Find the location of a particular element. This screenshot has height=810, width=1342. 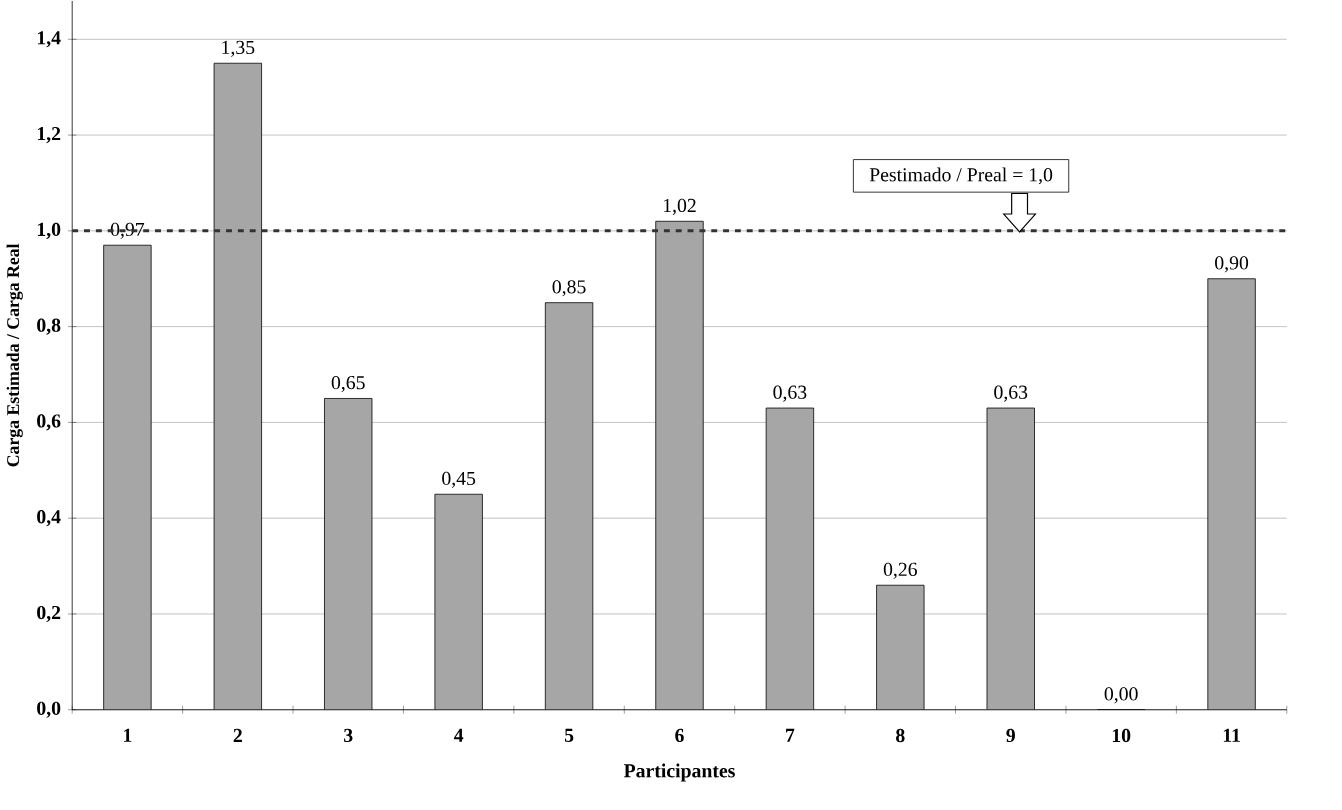

data-label: 0,00 is located at coordinates (1121, 695).